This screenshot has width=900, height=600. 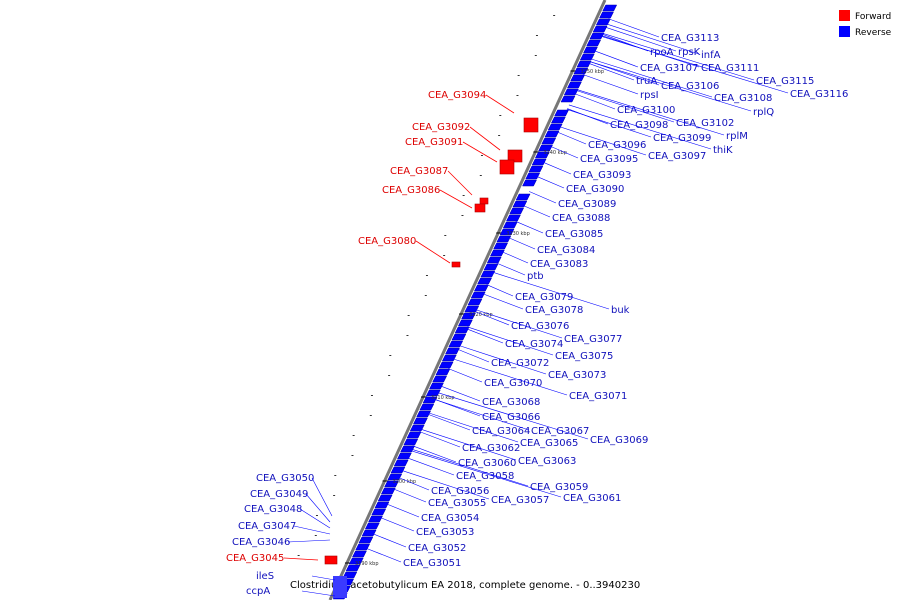 I want to click on scale-label: 3230 kbp, so click(x=518, y=234).